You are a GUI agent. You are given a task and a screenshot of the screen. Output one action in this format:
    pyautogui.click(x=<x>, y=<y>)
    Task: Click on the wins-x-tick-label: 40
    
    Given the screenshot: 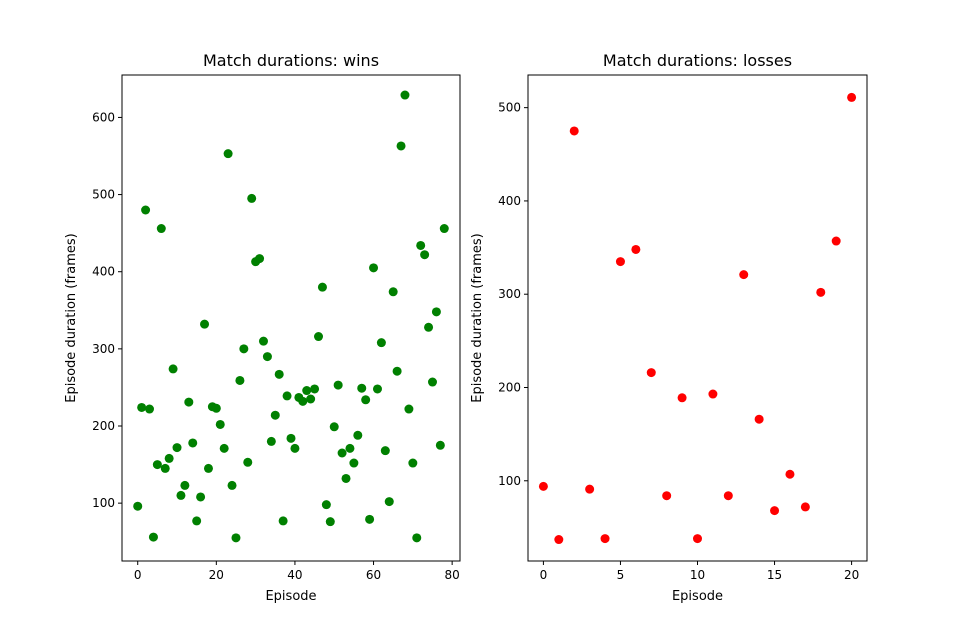 What is the action you would take?
    pyautogui.click(x=294, y=575)
    